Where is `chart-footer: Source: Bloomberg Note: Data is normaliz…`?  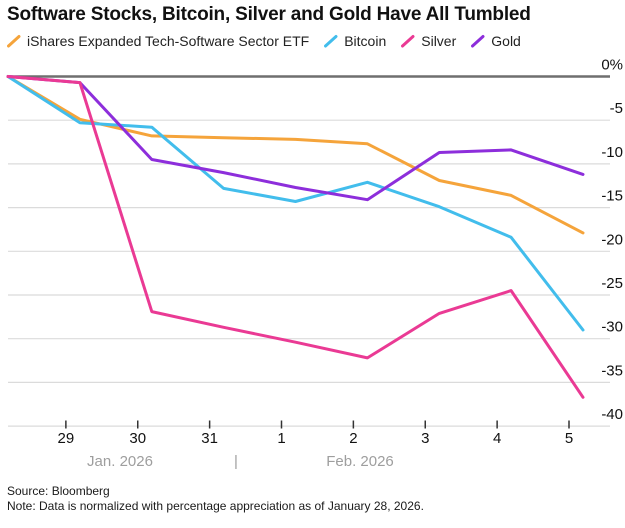 chart-footer: Source: Bloomberg Note: Data is normaliz… is located at coordinates (215, 499).